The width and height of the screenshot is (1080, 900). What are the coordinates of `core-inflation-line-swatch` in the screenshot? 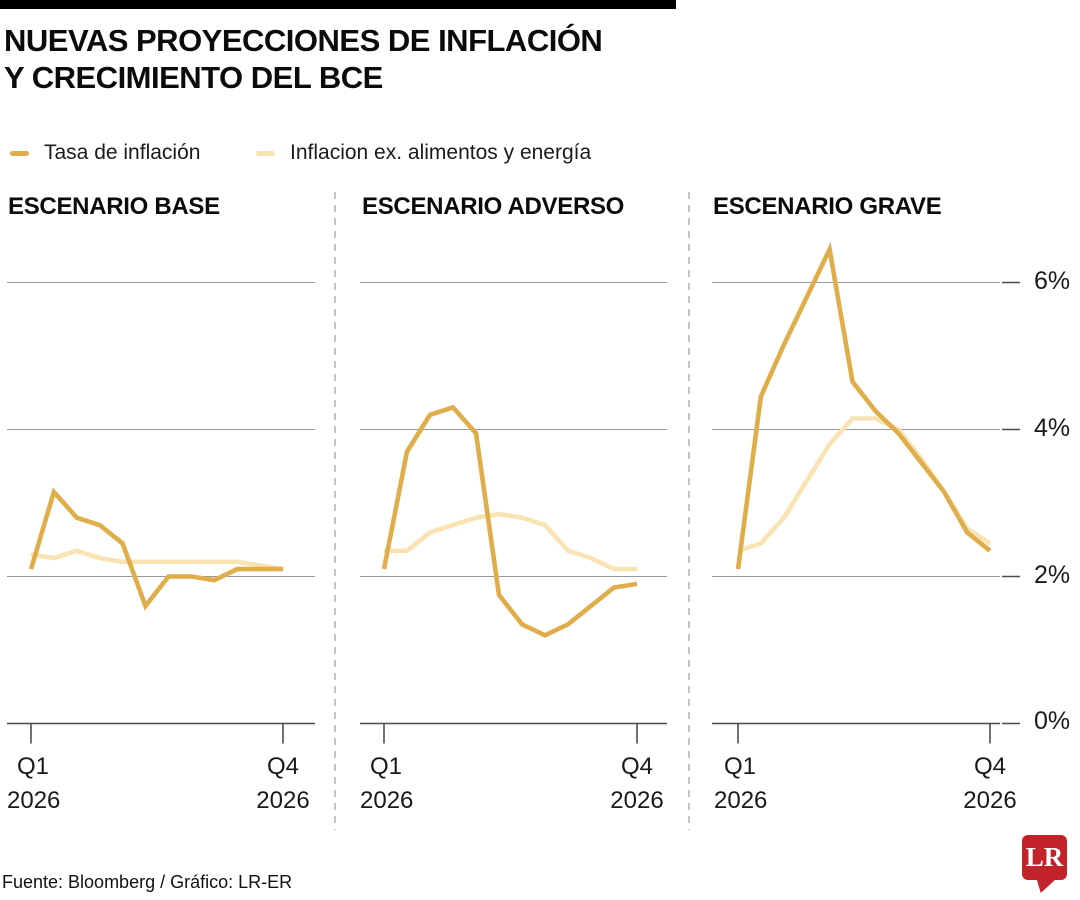 It's located at (265, 153).